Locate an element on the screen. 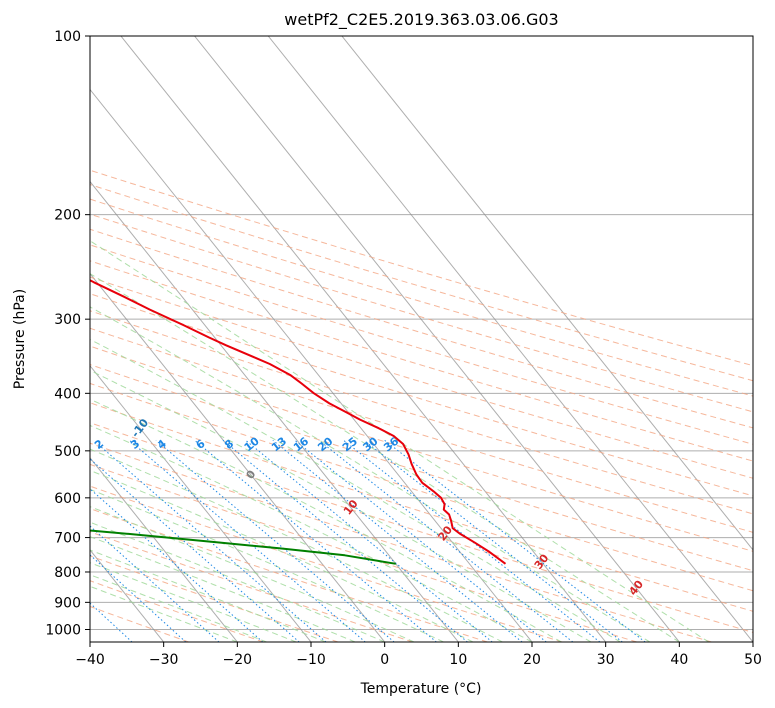 This screenshot has width=775, height=708. y-tick-label: 1000 is located at coordinates (63, 631).